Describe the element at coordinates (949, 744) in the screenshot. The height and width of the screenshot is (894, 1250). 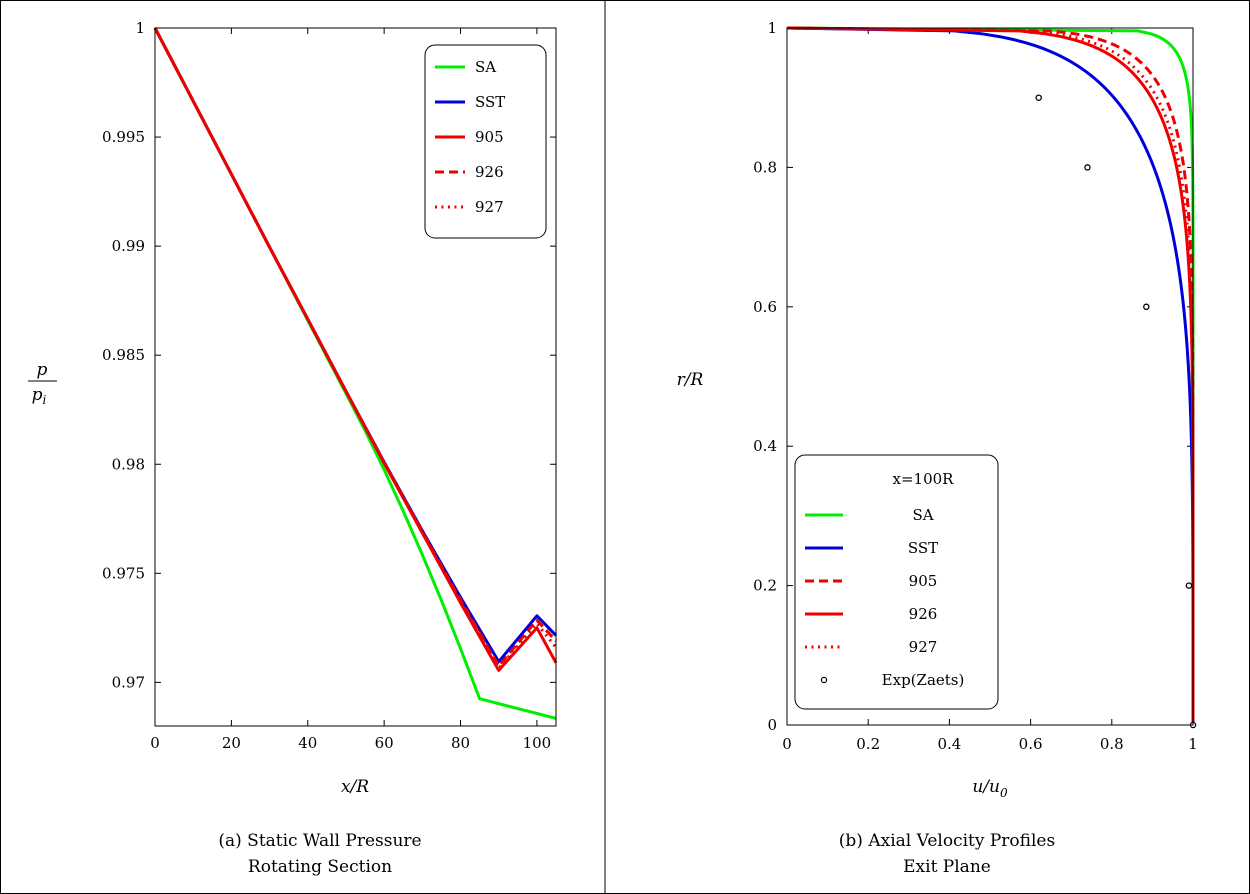
I see `panel-b-x-tick-label: 0.4` at that location.